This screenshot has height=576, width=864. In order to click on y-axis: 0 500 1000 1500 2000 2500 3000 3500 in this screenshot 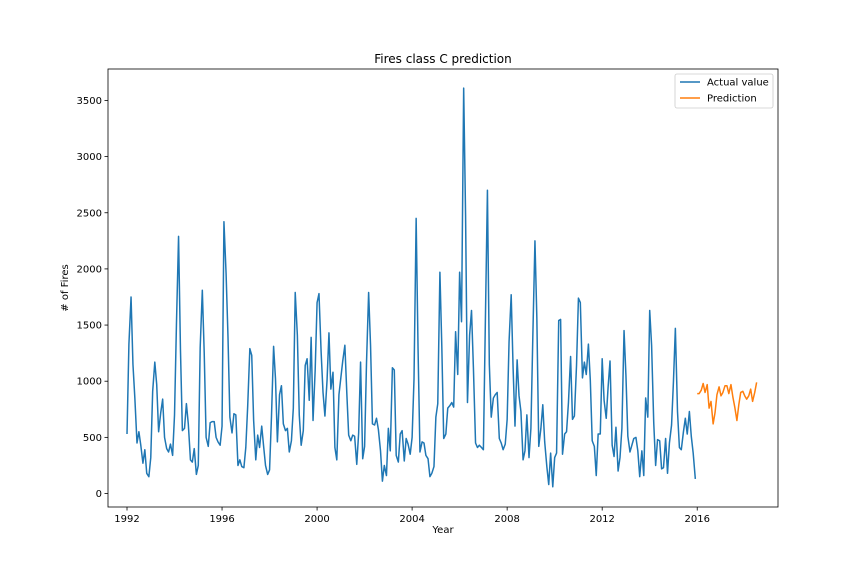, I will do `click(92, 298)`.